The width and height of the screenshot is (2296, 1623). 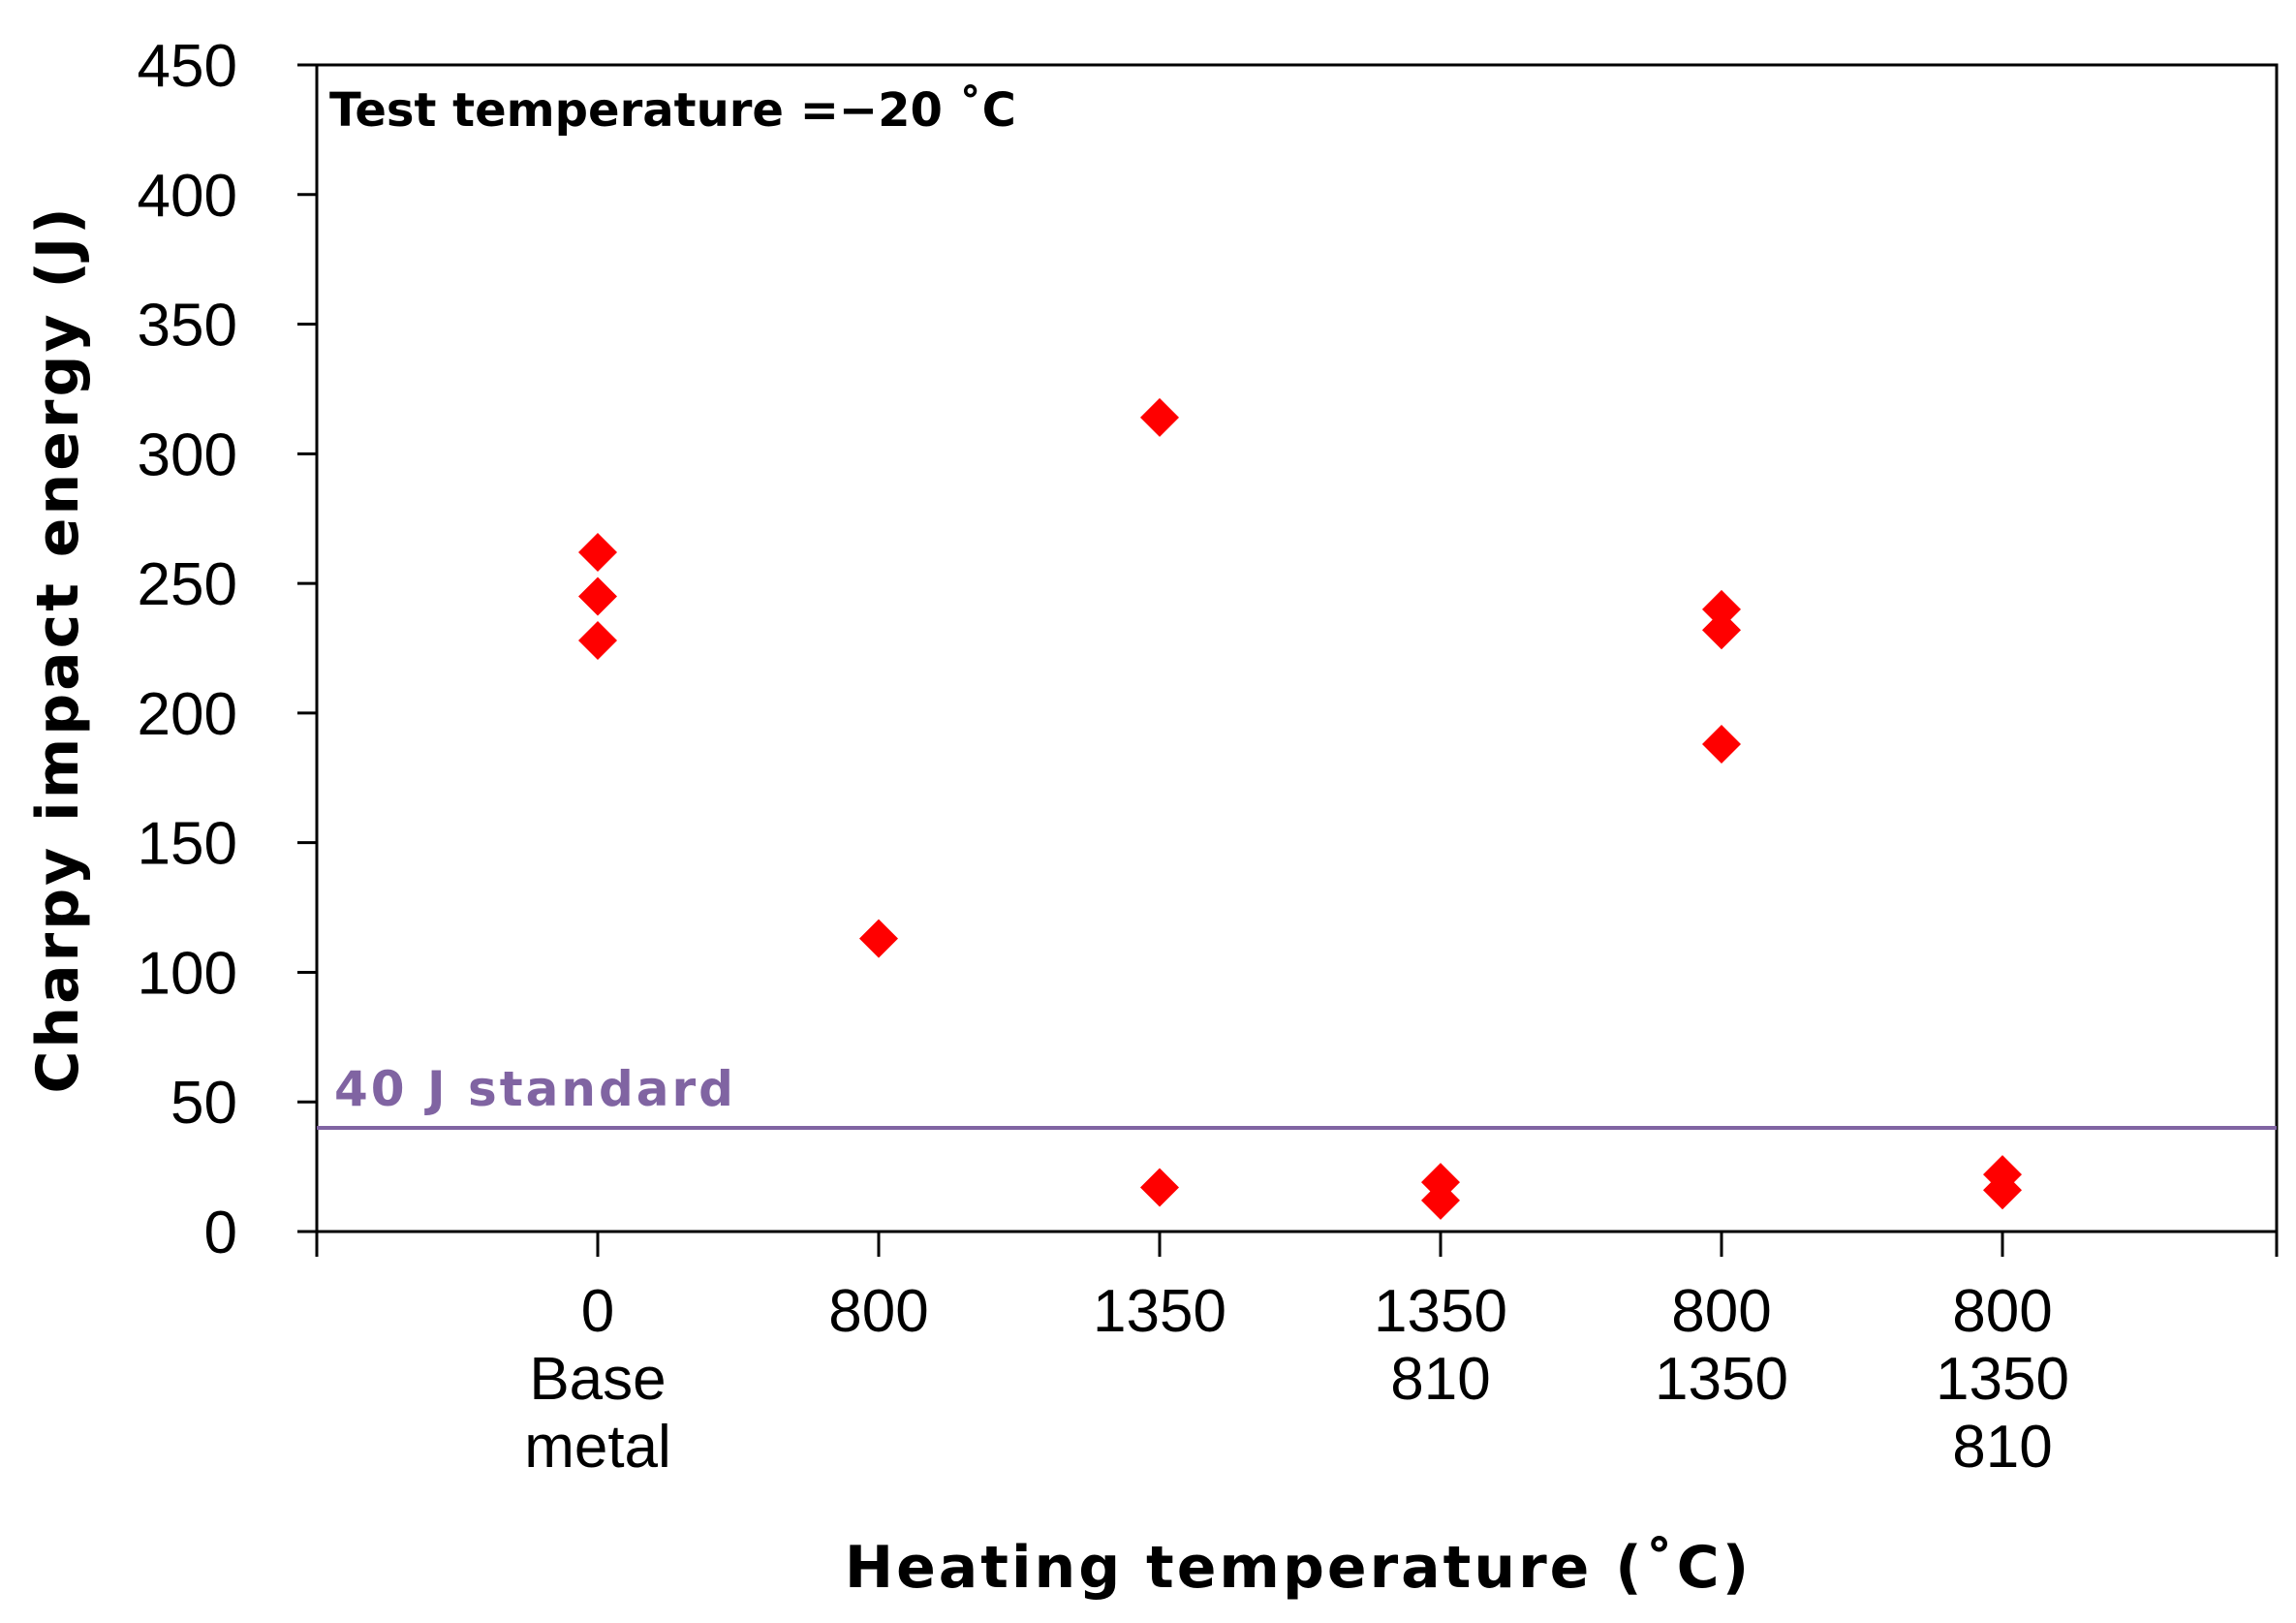 I want to click on x-category-label-line: metal, so click(x=597, y=1448).